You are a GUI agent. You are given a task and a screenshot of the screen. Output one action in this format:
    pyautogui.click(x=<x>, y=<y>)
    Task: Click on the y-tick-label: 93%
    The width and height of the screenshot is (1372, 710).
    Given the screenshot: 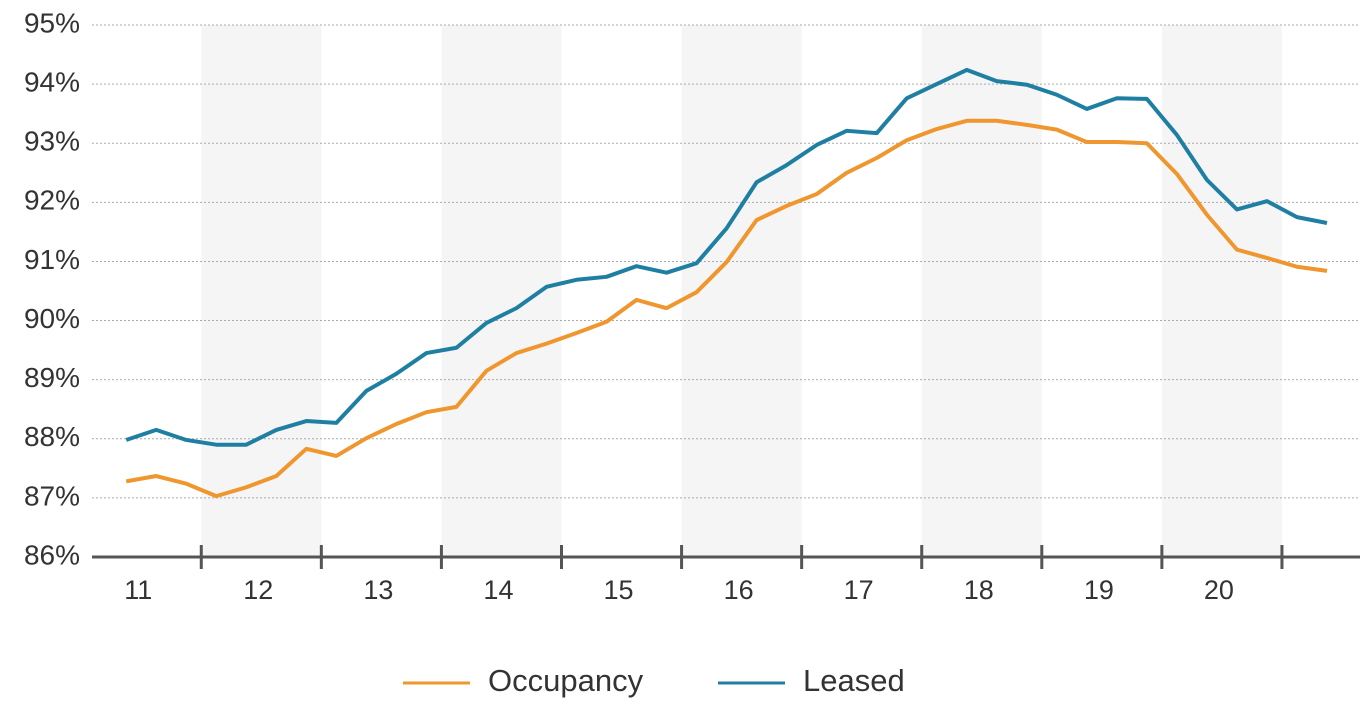 What is the action you would take?
    pyautogui.click(x=52, y=141)
    